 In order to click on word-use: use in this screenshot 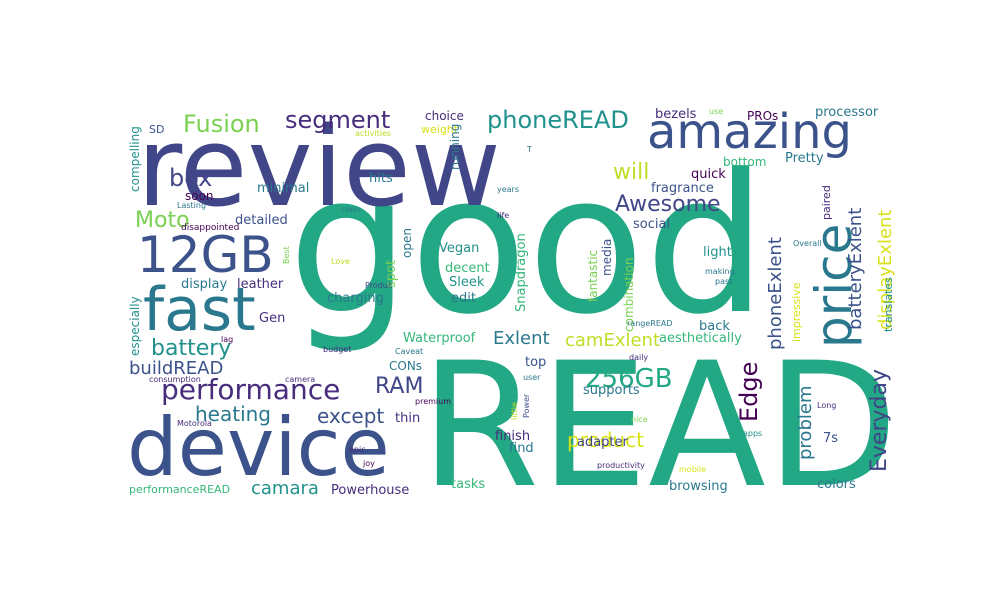, I will do `click(716, 111)`.